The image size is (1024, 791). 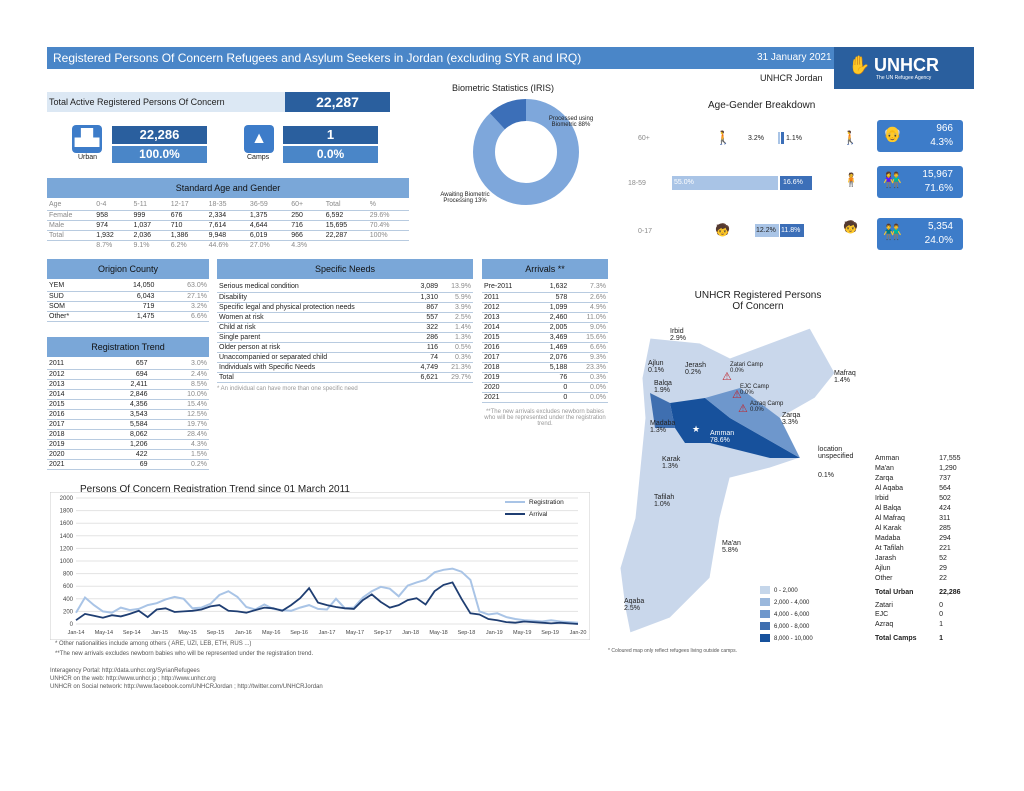 I want to click on x-tick-label: Sep-16, so click(x=299, y=633).